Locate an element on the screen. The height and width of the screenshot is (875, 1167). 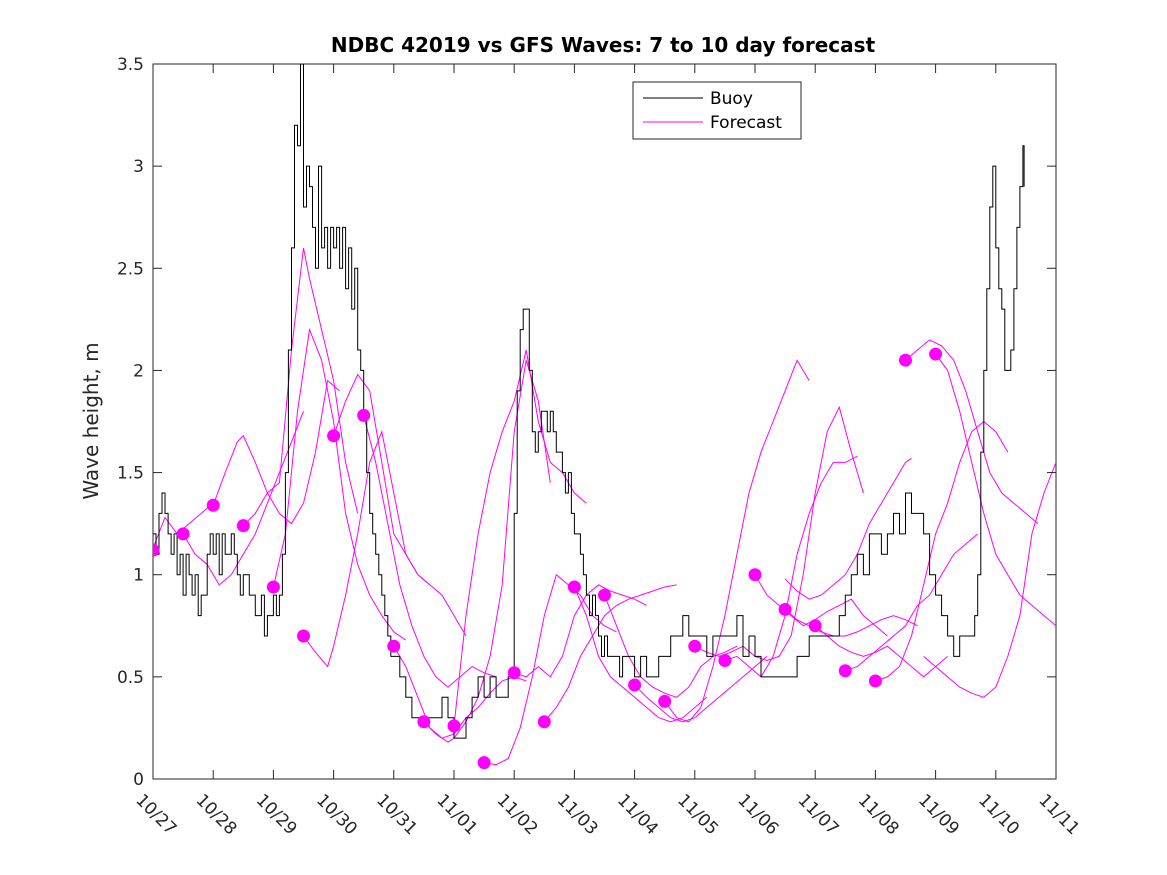
legend-buoy-label: Buoy is located at coordinates (731, 99).